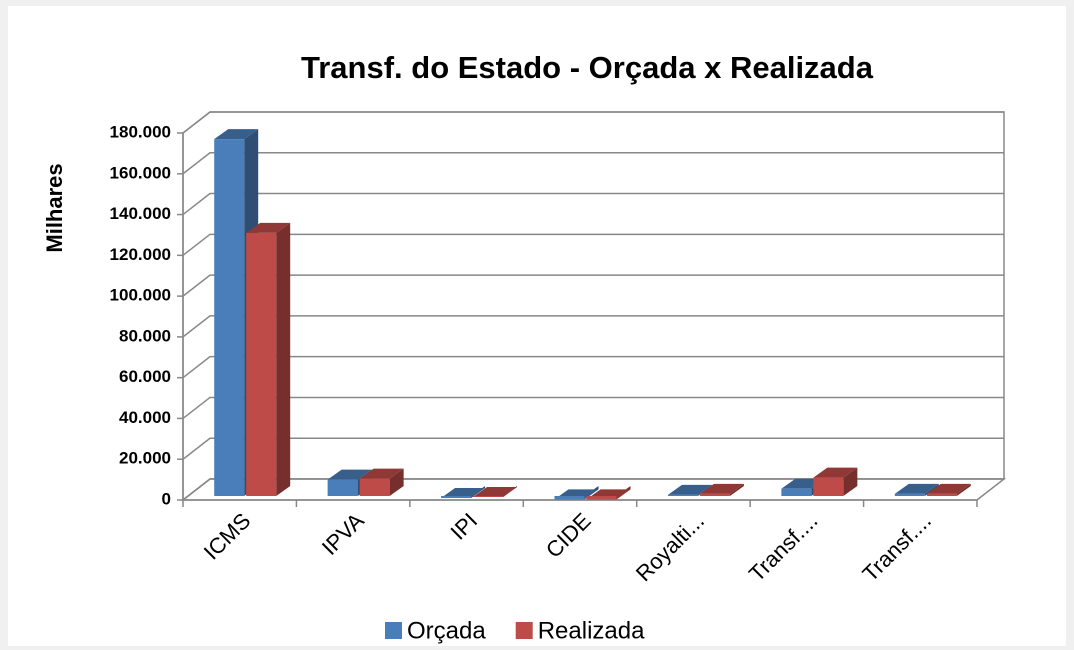 This screenshot has width=1074, height=650. Describe the element at coordinates (145, 417) in the screenshot. I see `y-tick-label: 40.000` at that location.